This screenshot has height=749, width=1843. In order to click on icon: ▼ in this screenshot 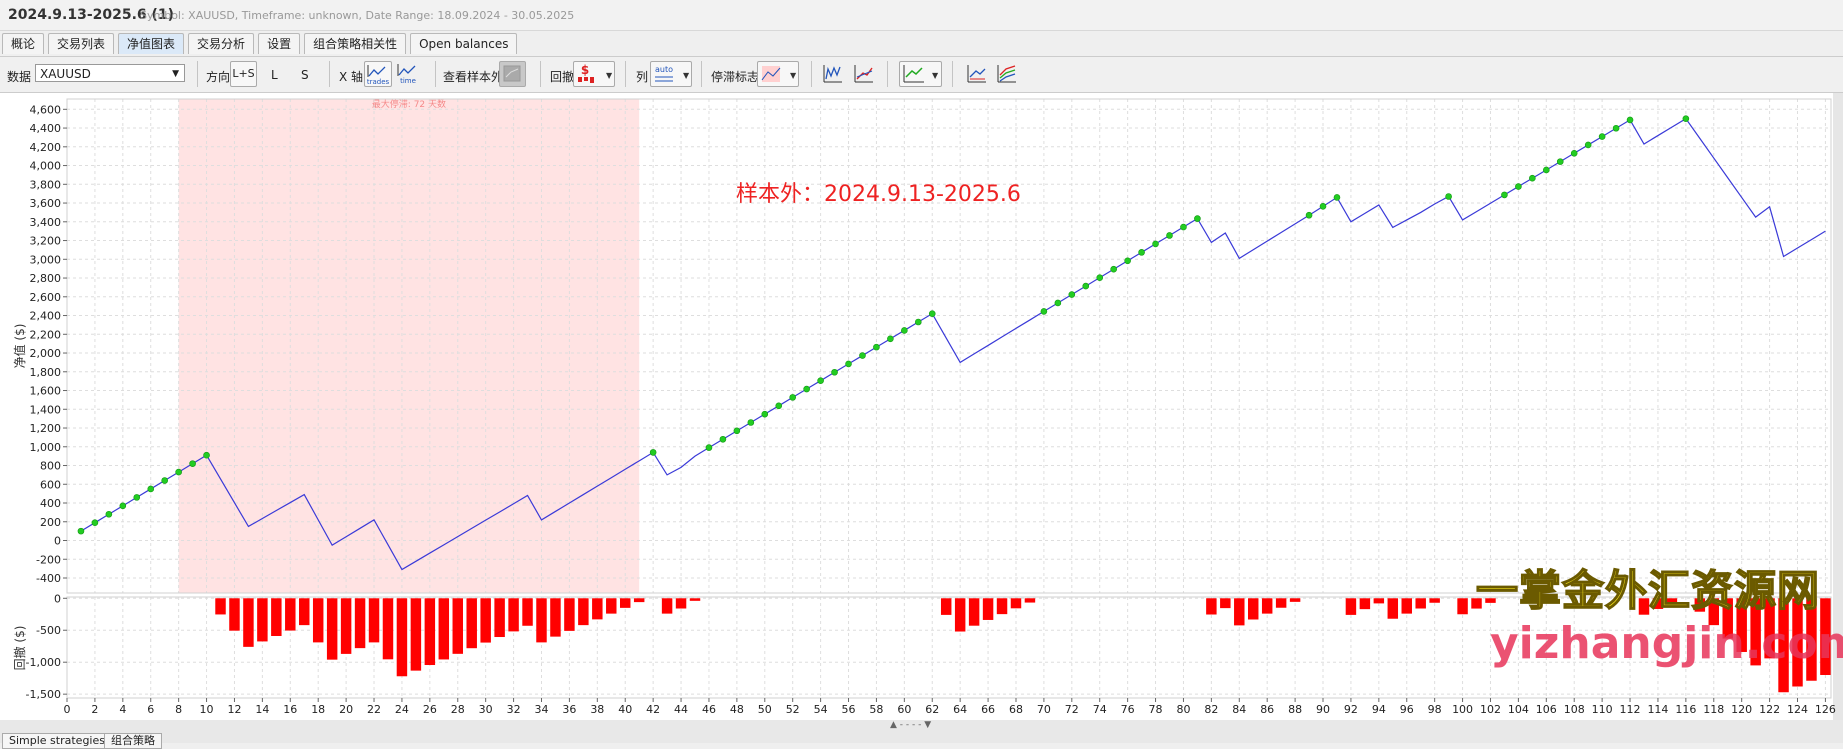, I will do `click(779, 74)`.